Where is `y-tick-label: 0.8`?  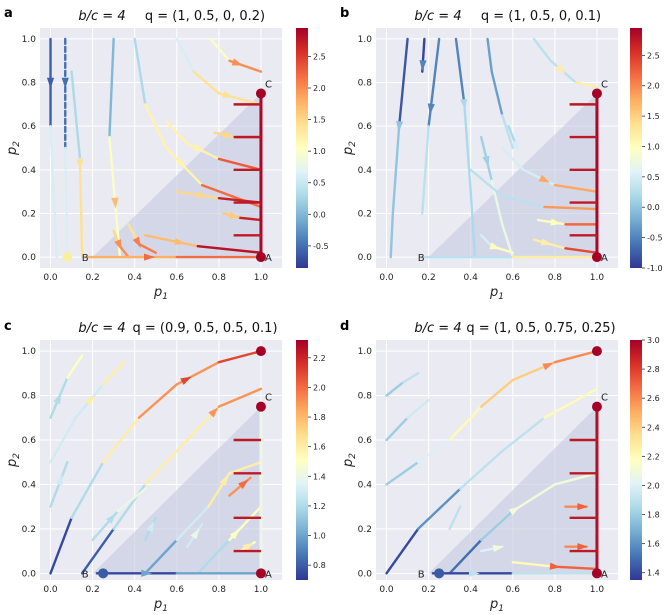
y-tick-label: 0.8 is located at coordinates (365, 397).